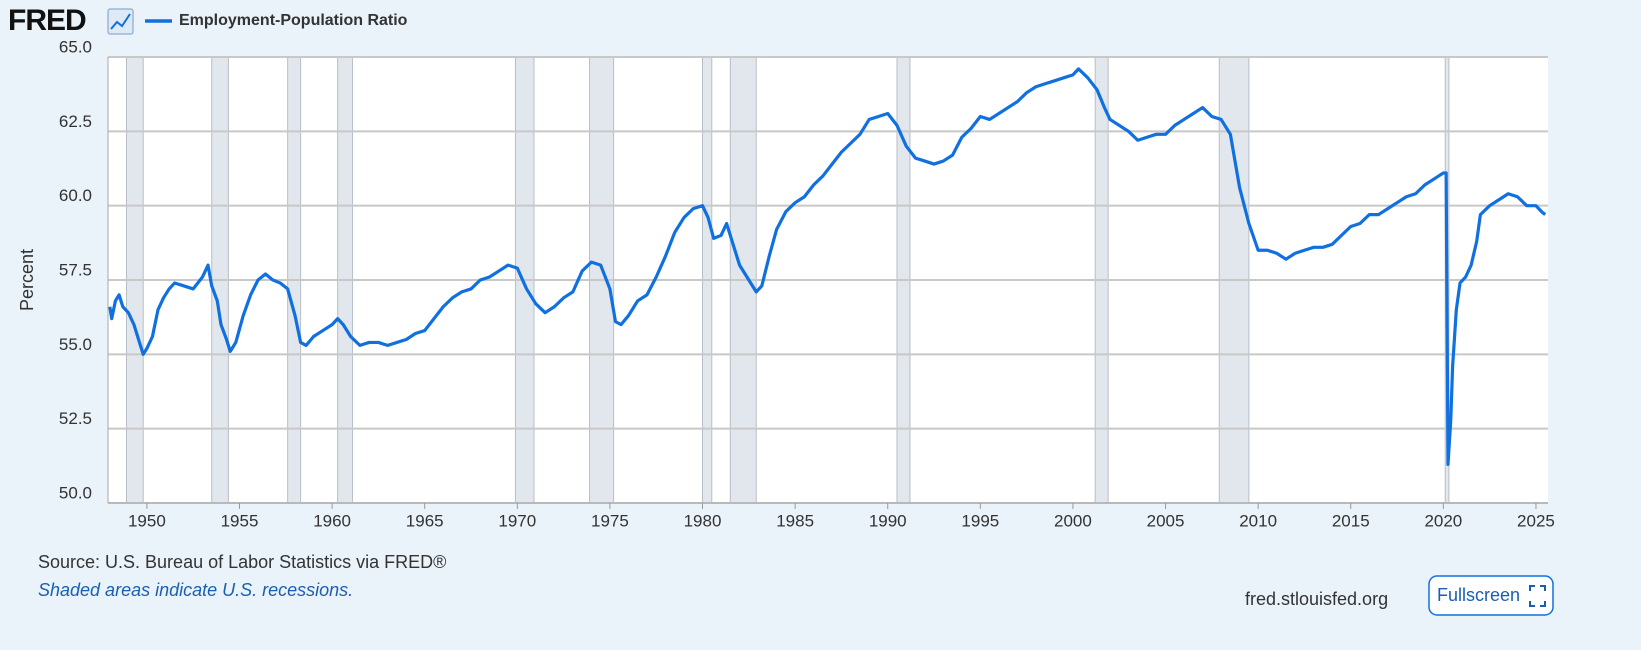  Describe the element at coordinates (75, 121) in the screenshot. I see `y-tick-label: 62.5` at that location.